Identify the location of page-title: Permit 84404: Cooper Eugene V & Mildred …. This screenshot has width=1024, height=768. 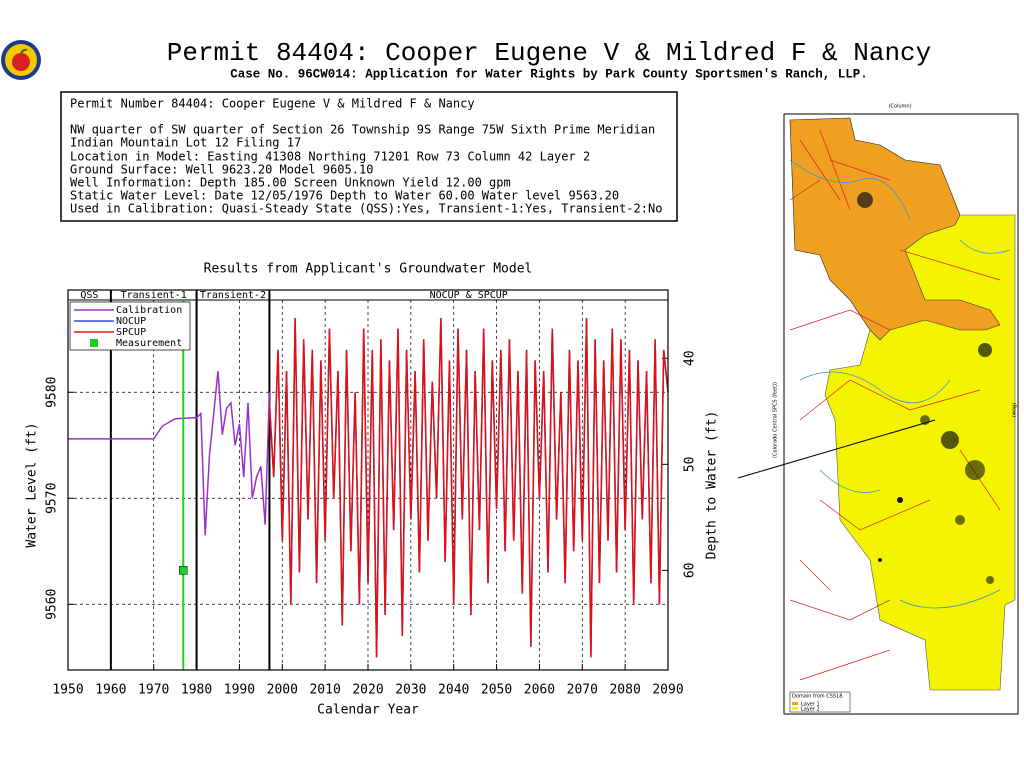
(549, 53).